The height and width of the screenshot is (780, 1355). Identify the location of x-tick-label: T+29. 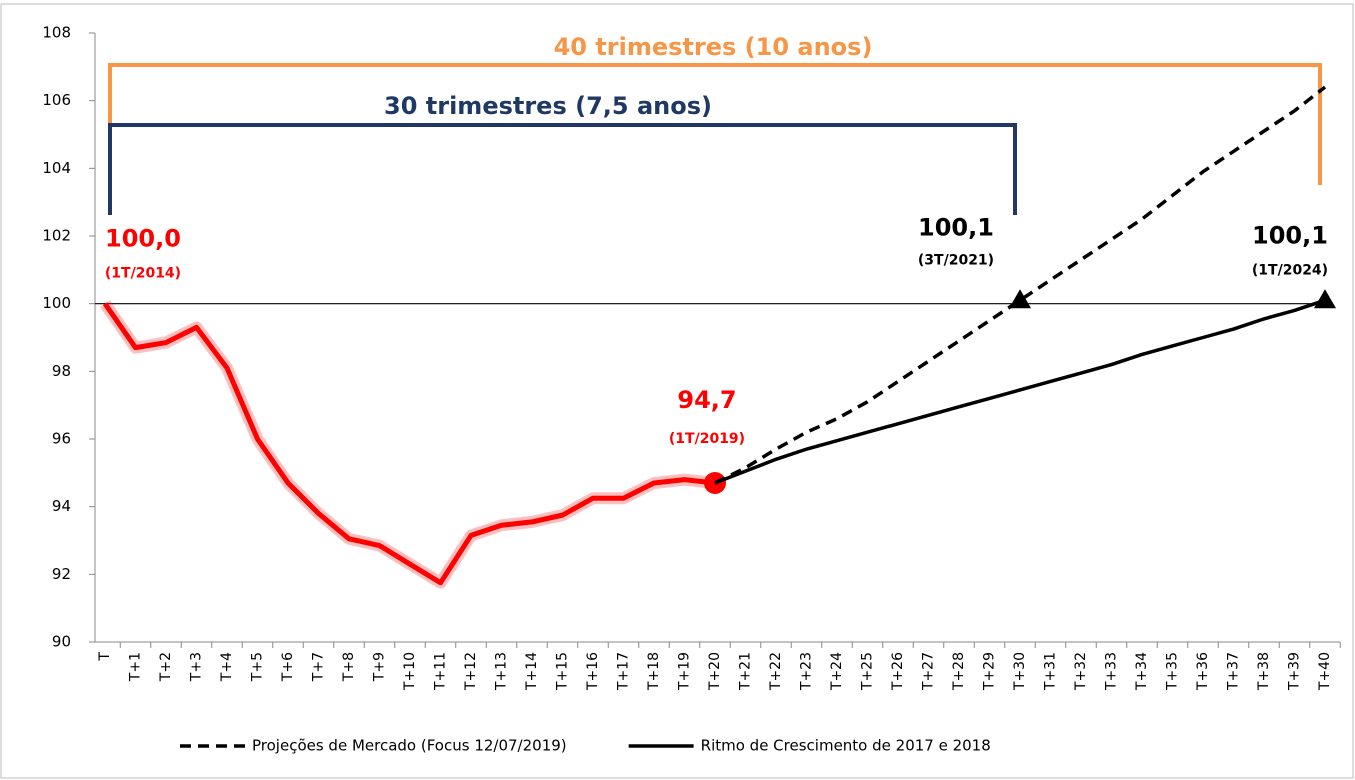
(990, 671).